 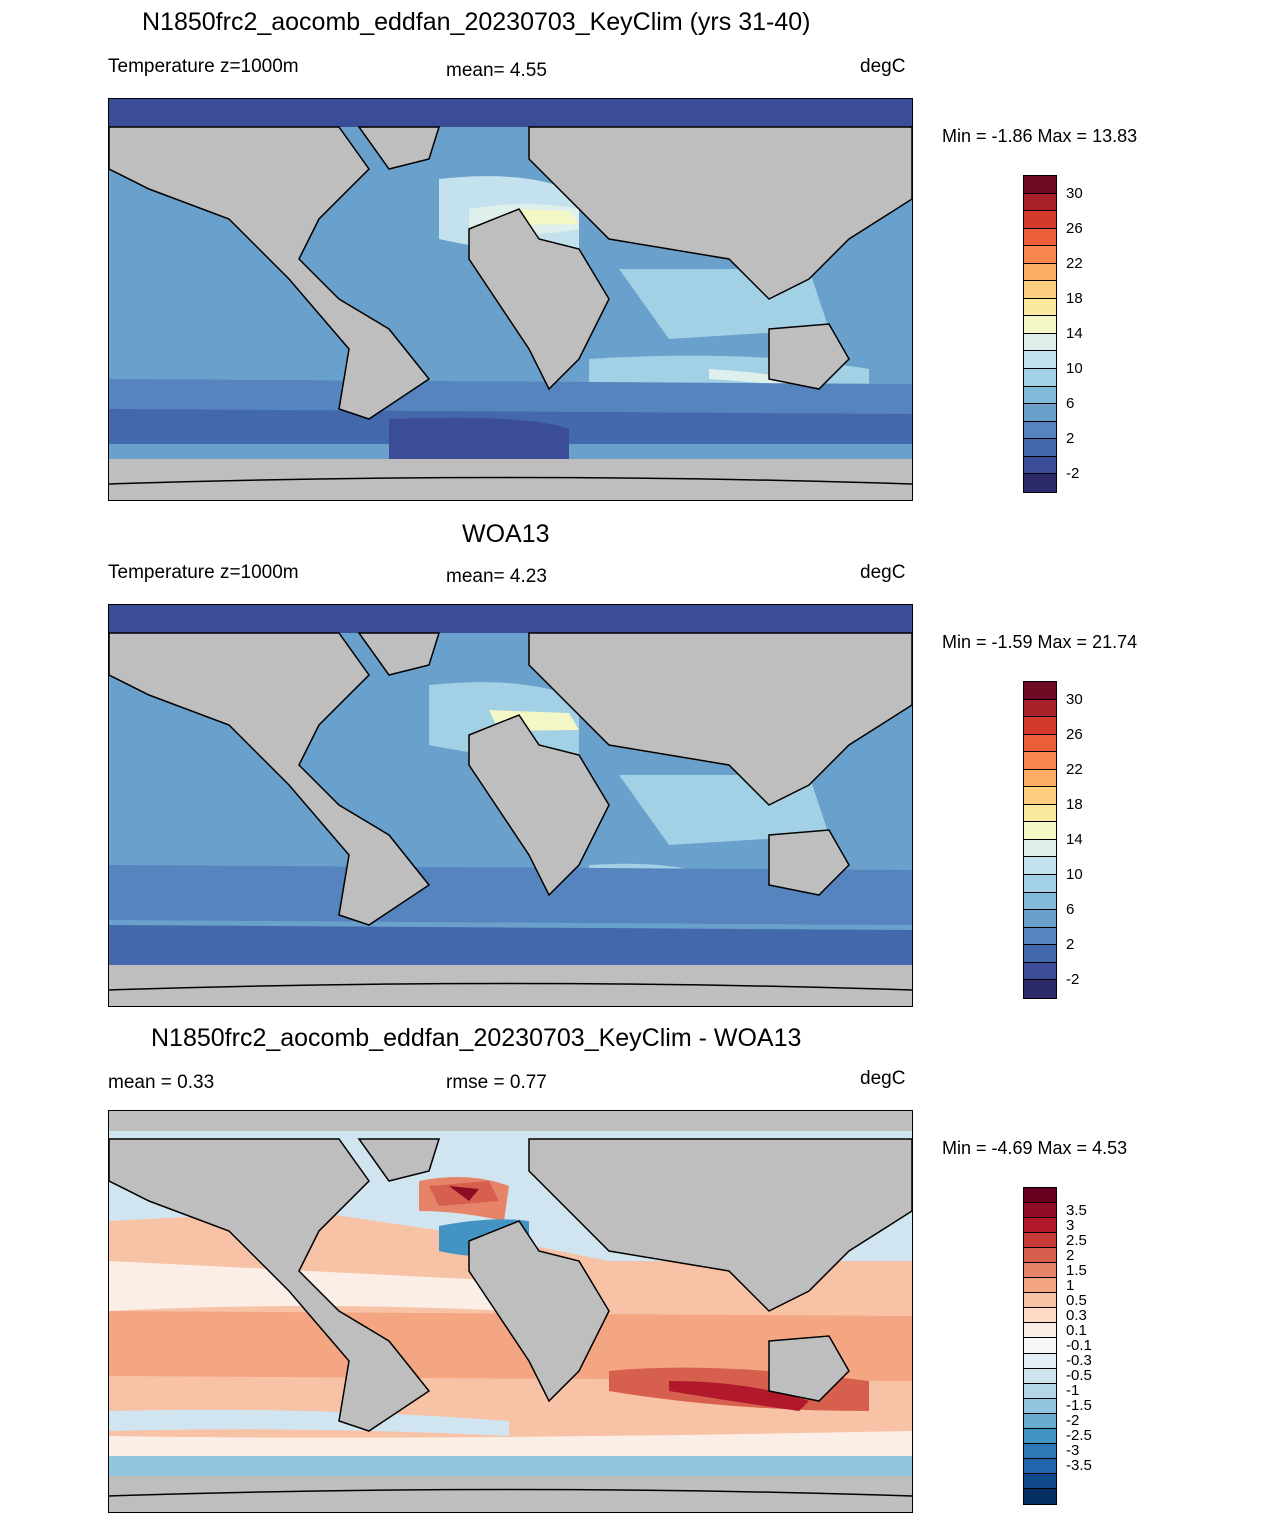 I want to click on colorbar-tick-label: -1, so click(x=1073, y=1391).